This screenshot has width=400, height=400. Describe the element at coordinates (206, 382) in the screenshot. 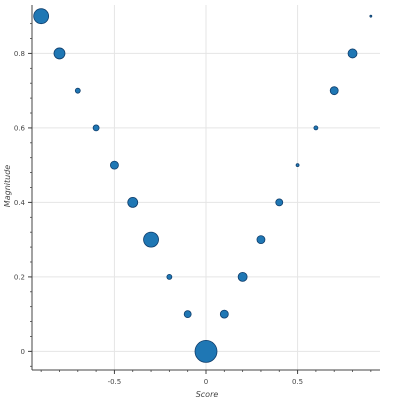

I see `x-tick-label: 0` at that location.